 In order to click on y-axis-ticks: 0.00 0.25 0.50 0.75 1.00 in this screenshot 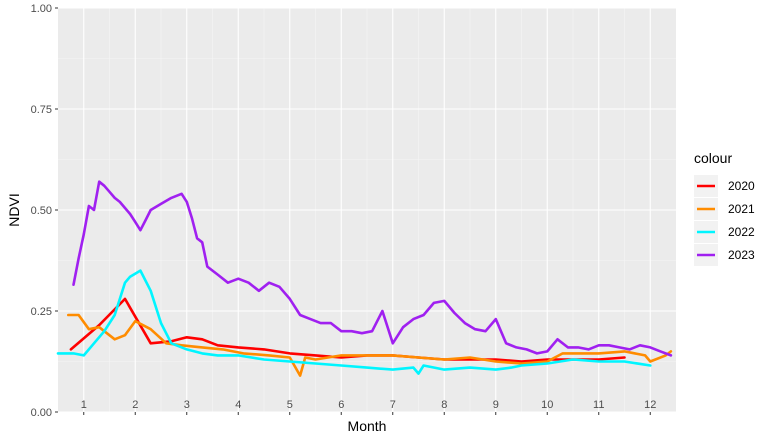, I will do `click(44, 211)`.